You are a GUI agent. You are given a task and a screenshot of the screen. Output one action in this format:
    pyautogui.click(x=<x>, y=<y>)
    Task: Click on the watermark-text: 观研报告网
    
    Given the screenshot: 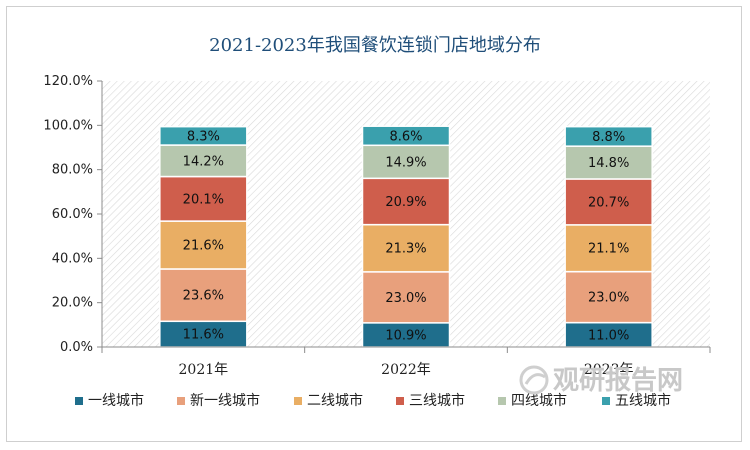 What is the action you would take?
    pyautogui.click(x=618, y=380)
    